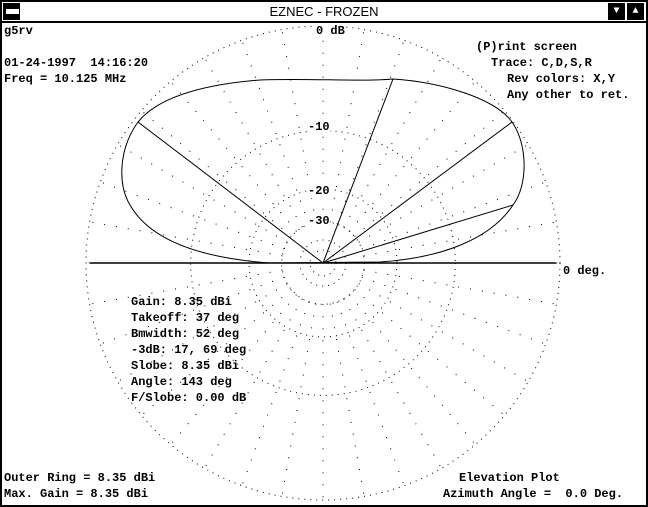  I want to click on system-menu-icon, so click(11, 11).